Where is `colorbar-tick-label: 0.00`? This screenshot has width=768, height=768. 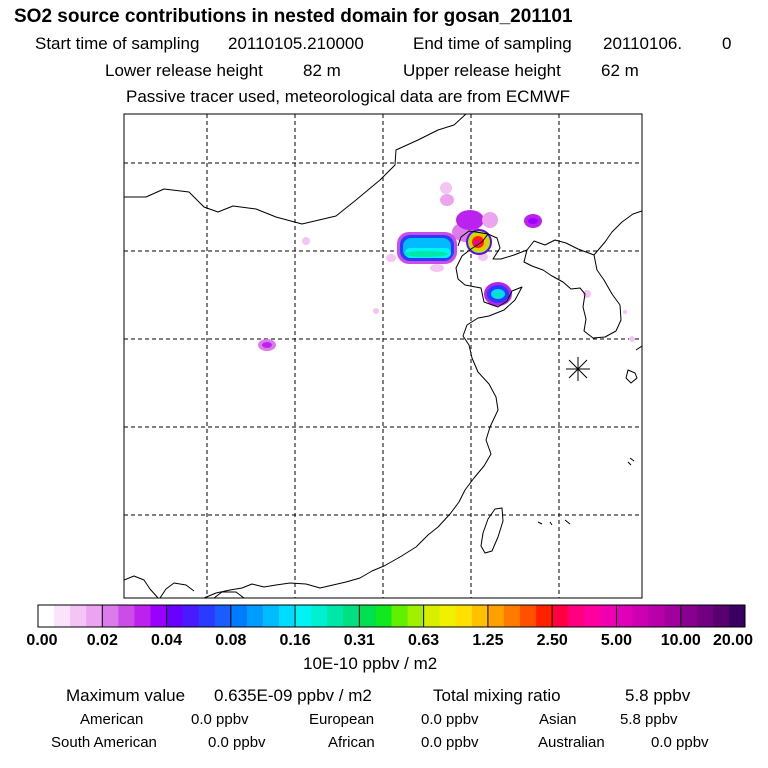 colorbar-tick-label: 0.00 is located at coordinates (42, 640).